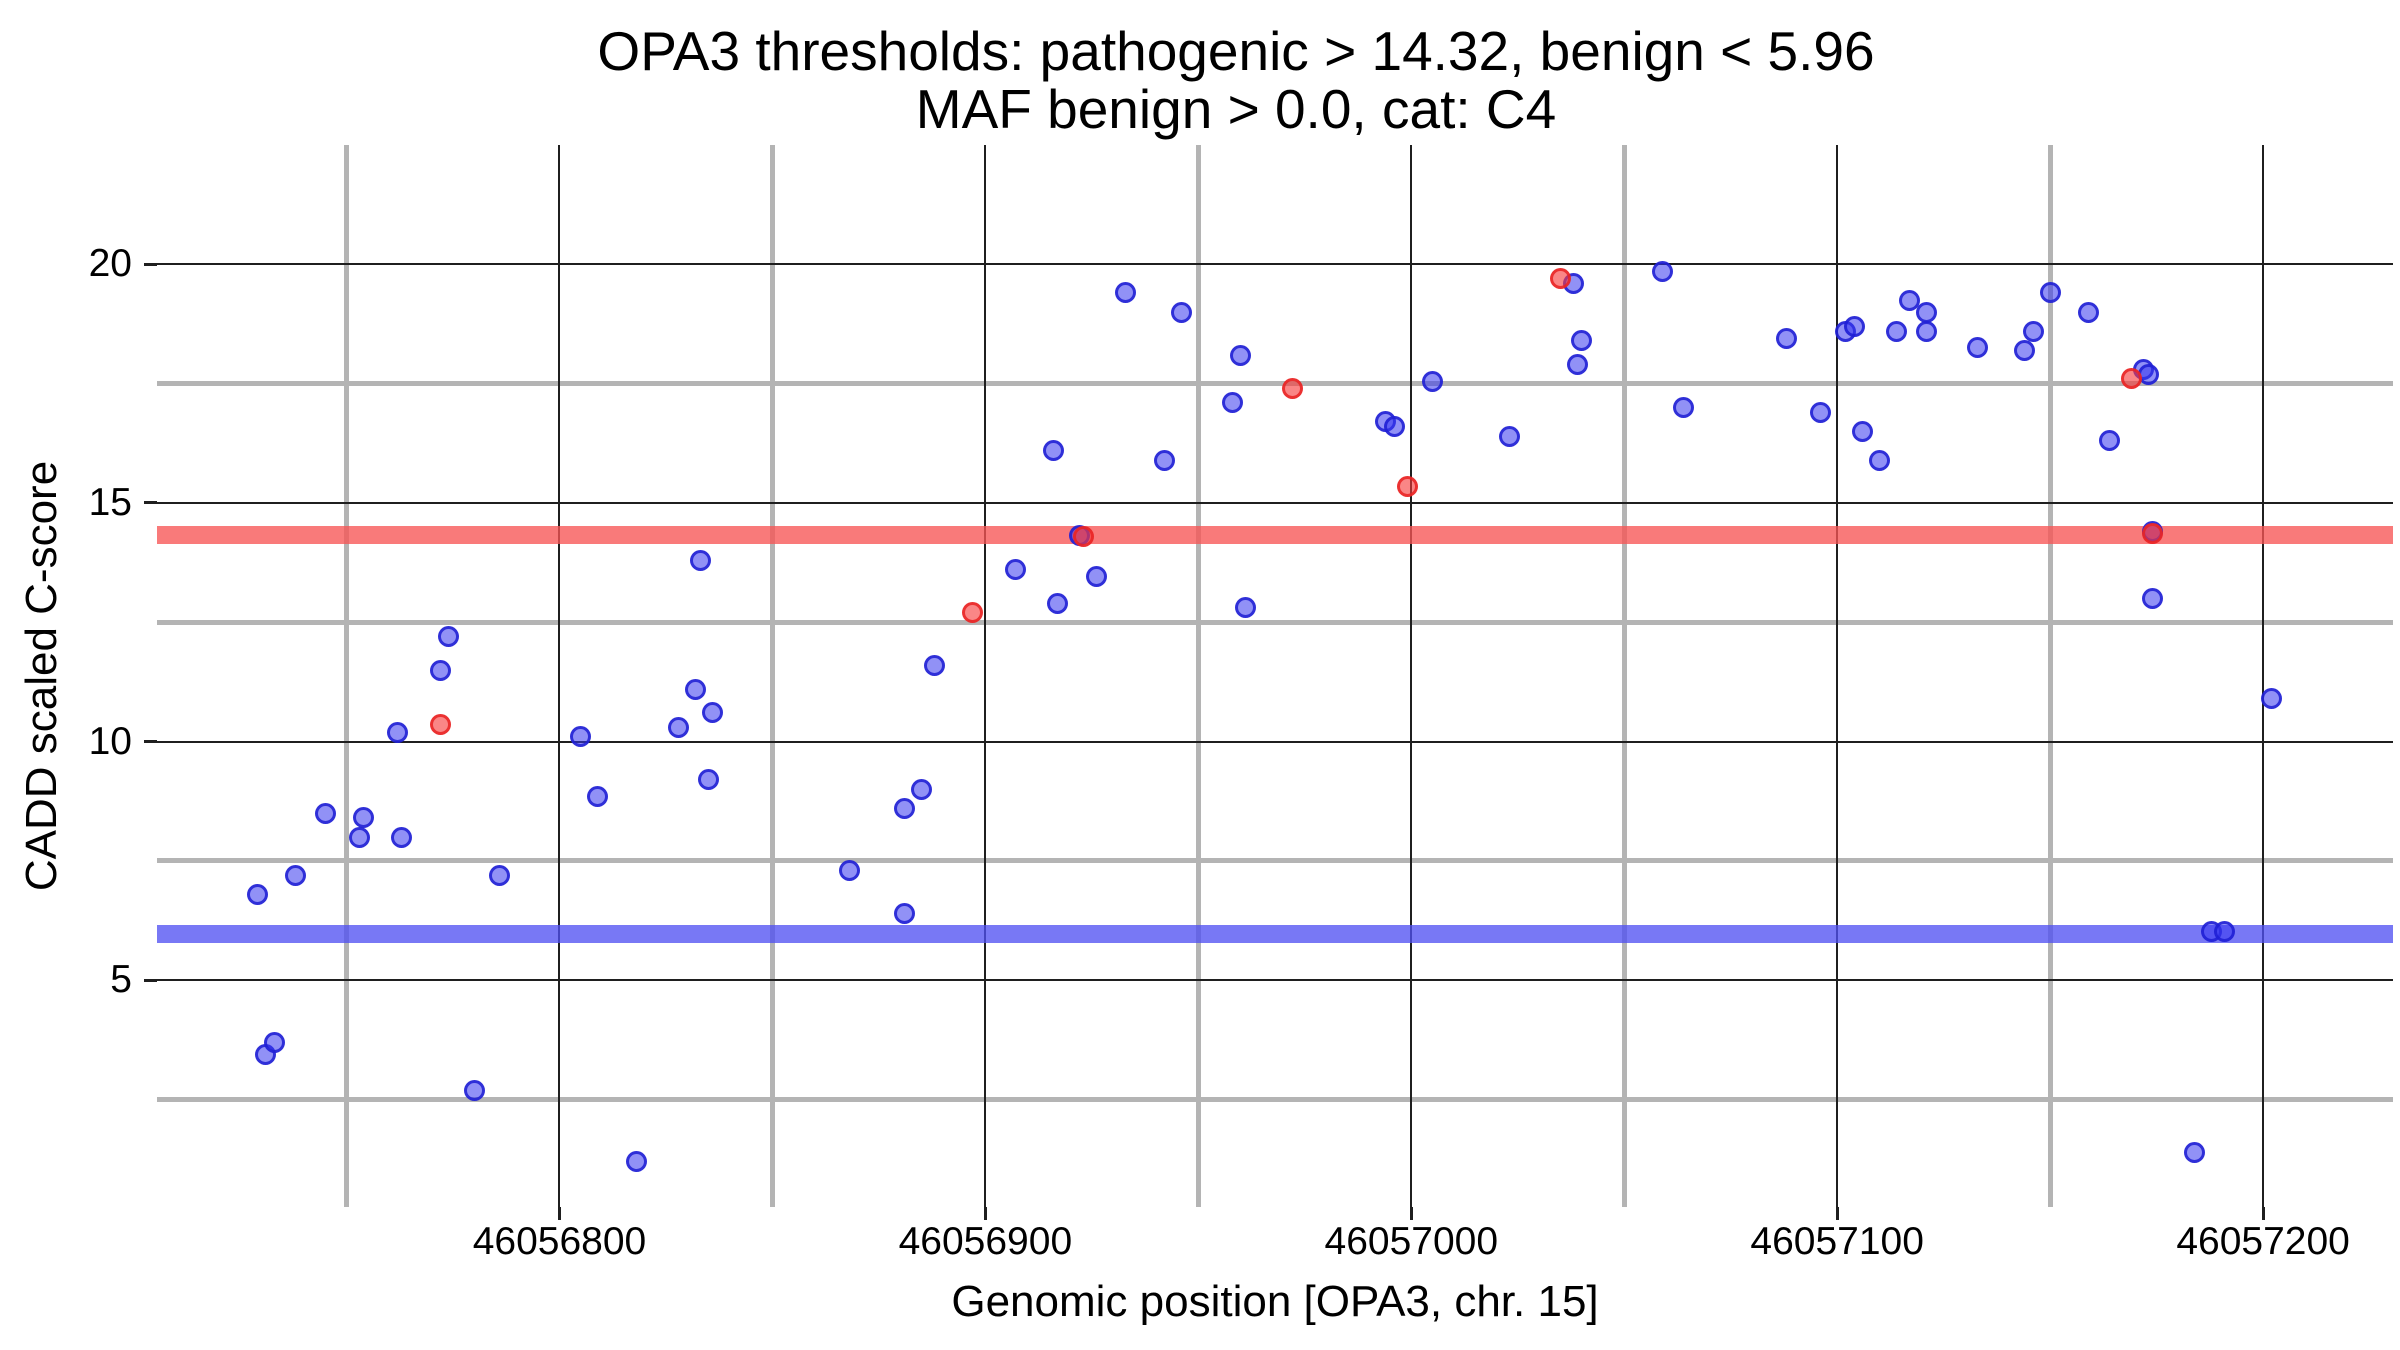 The width and height of the screenshot is (2400, 1350). I want to click on pathogenic-threshold-line, so click(1275, 535).